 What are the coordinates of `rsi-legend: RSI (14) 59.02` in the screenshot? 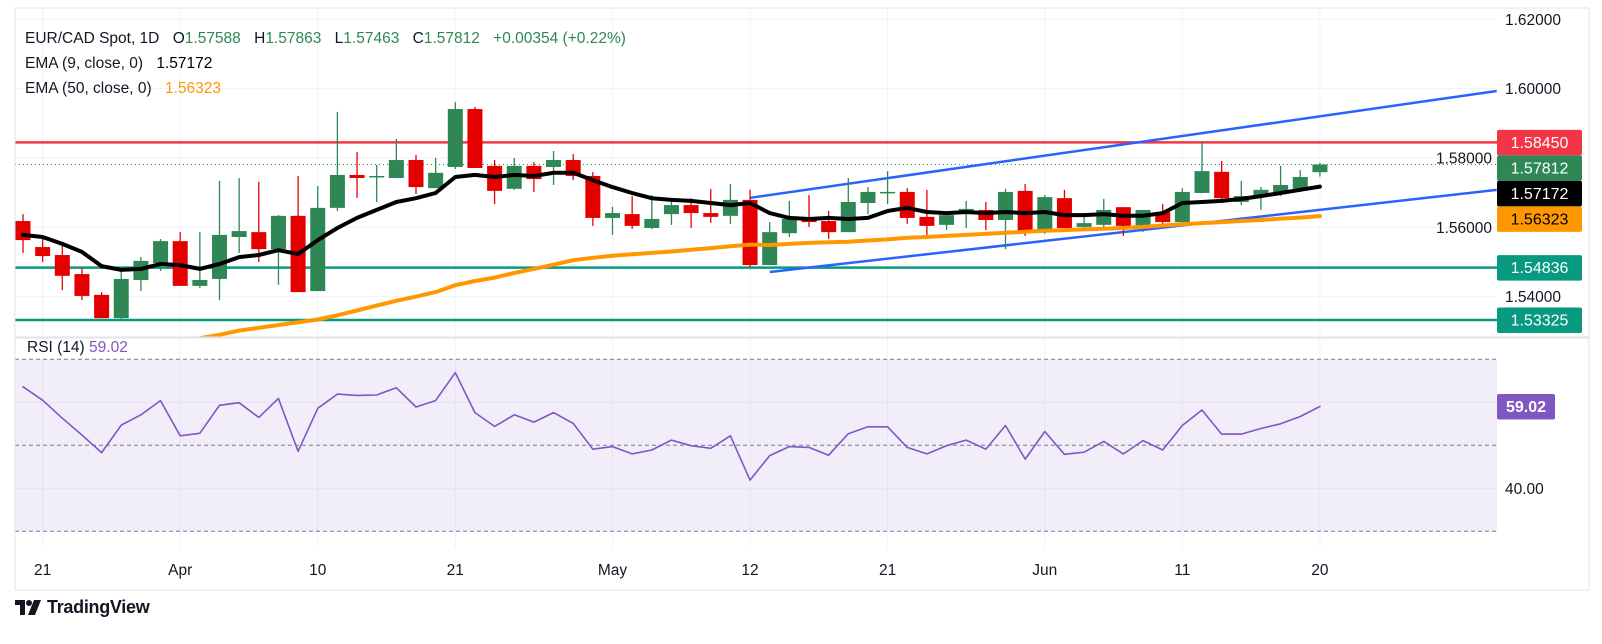 It's located at (77, 348).